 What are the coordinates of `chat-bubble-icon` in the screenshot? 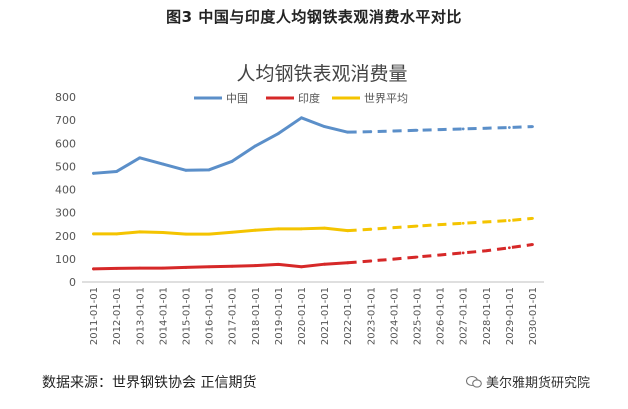 It's located at (474, 381).